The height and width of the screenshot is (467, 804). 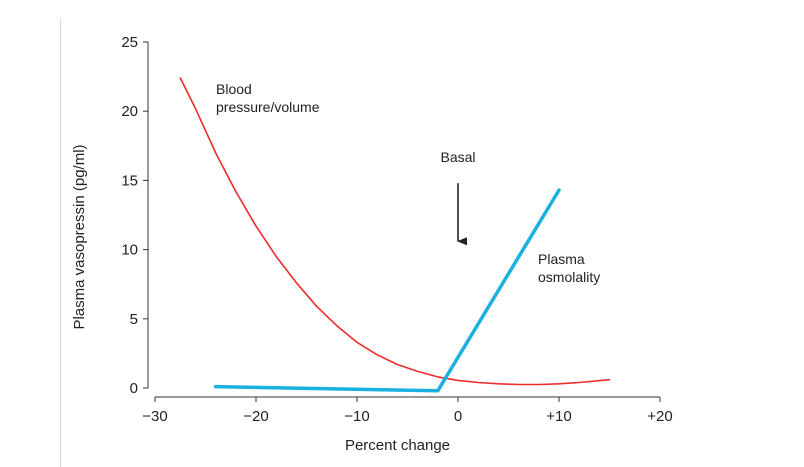 I want to click on y-tick-label: 5, so click(x=134, y=319).